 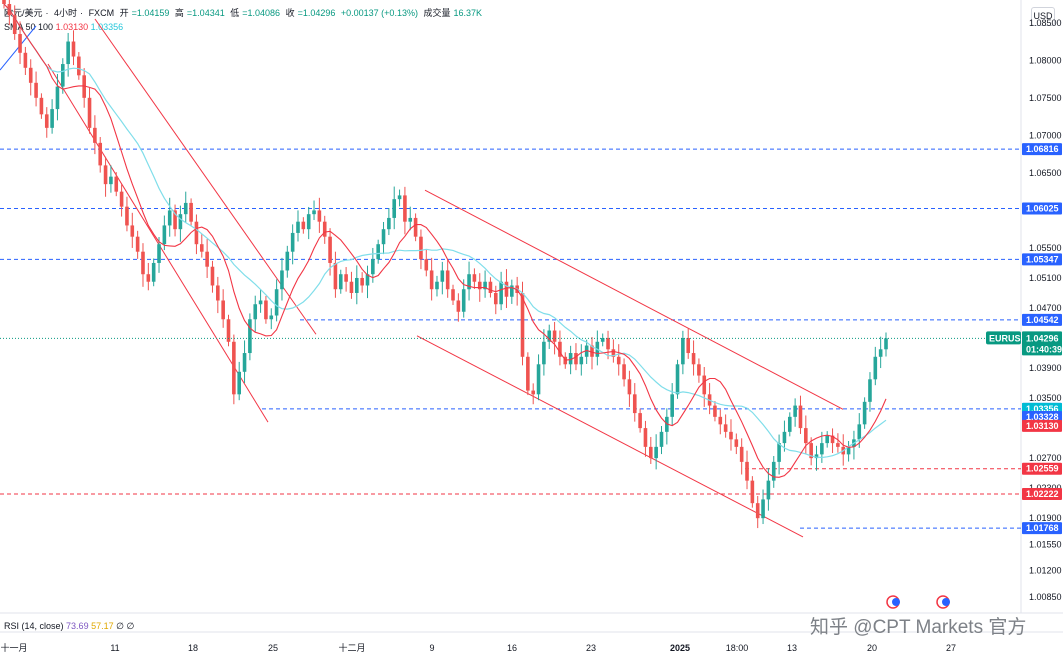 I want to click on open-value: =1.04159, so click(x=150, y=13).